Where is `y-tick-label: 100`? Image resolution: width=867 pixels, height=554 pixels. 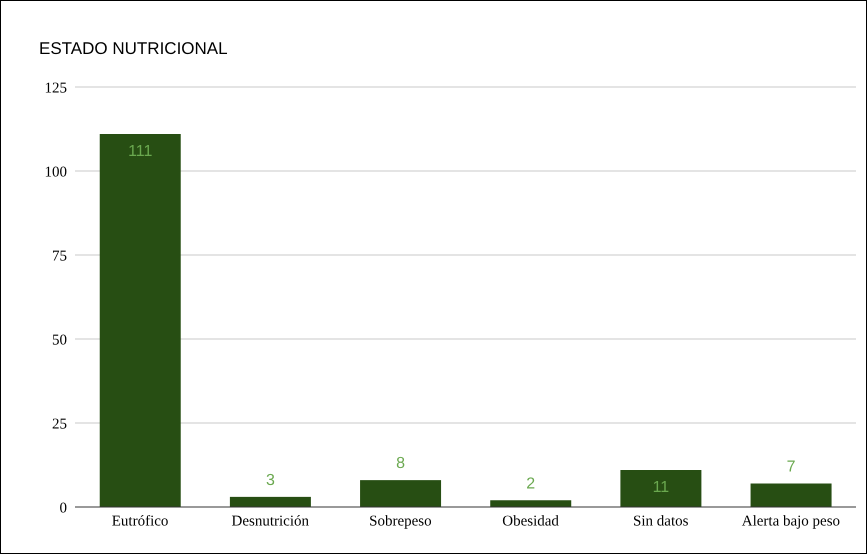
y-tick-label: 100 is located at coordinates (55, 172).